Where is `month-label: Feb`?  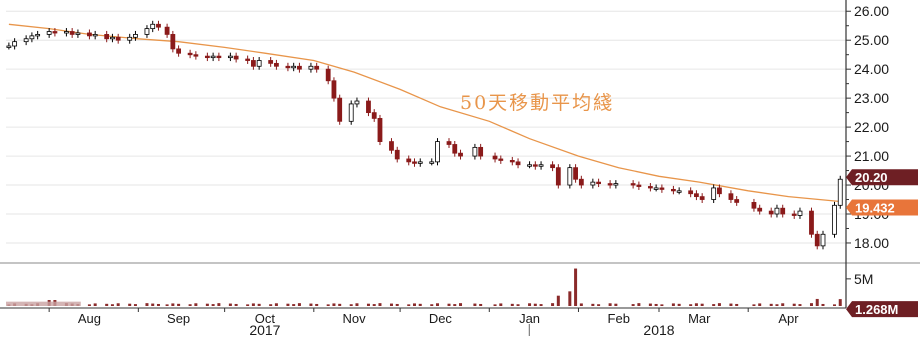 month-label: Feb is located at coordinates (619, 318).